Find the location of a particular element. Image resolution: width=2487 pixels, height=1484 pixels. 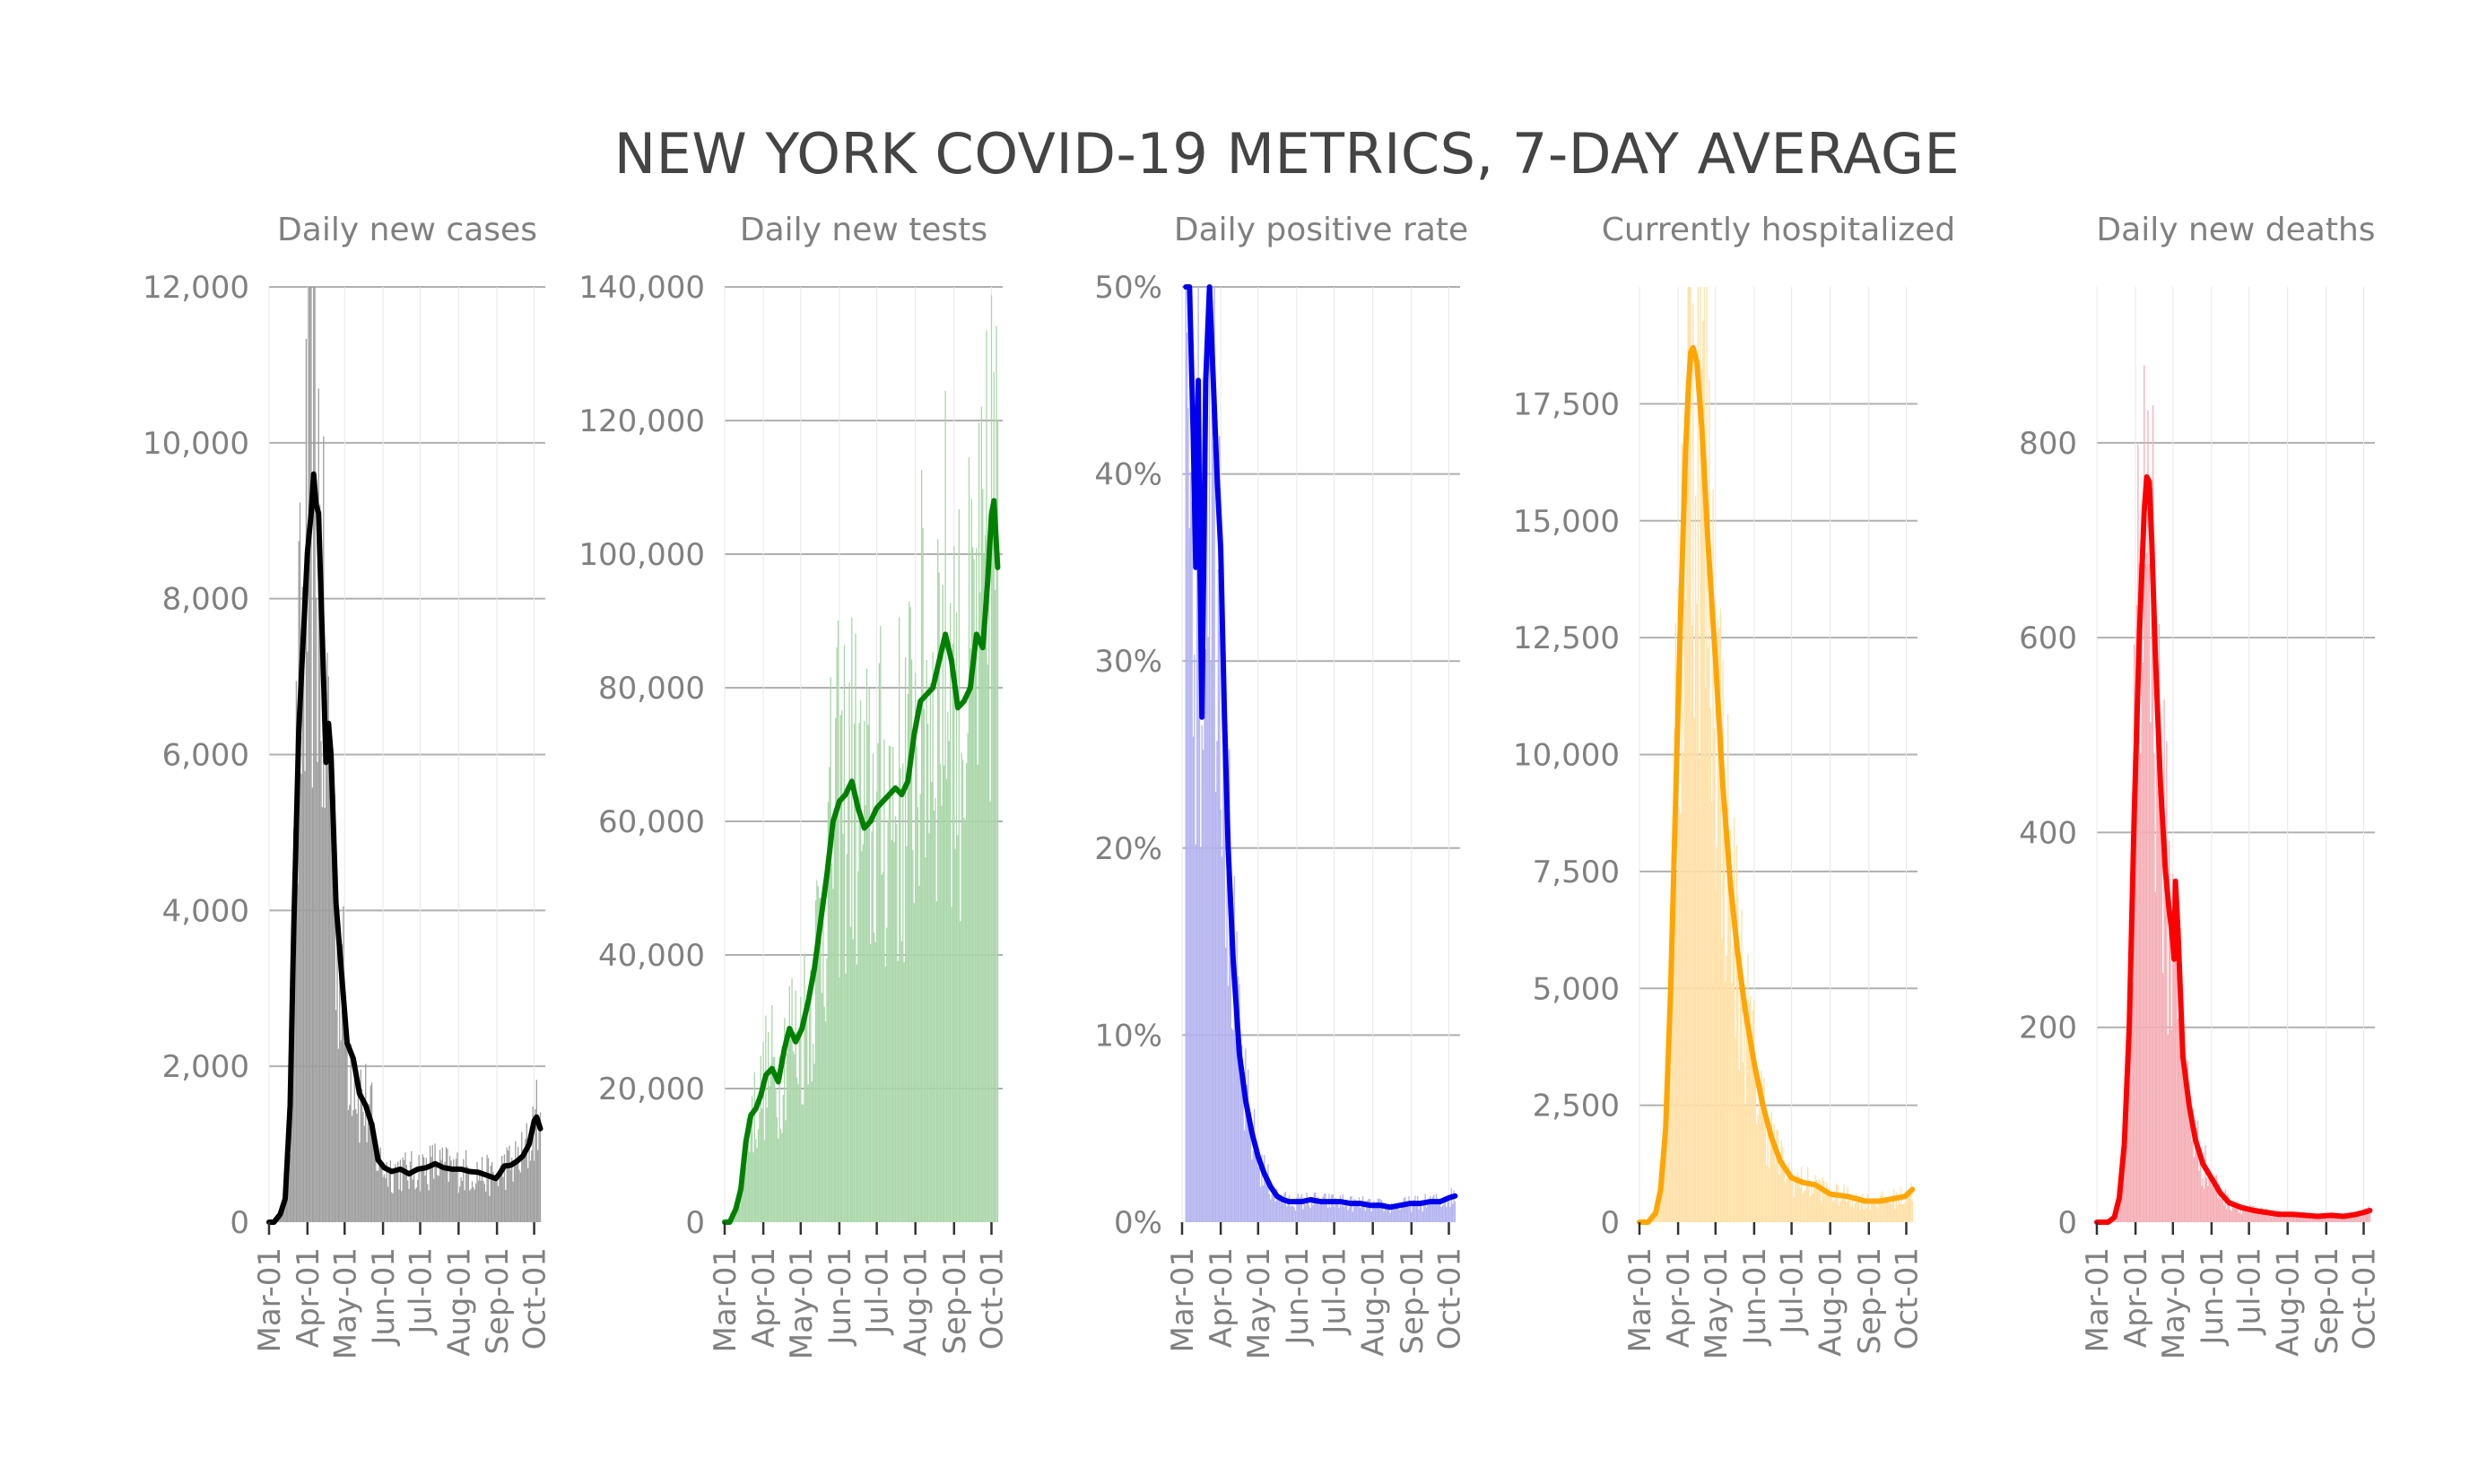

y-tick-label: 50% is located at coordinates (1128, 288).